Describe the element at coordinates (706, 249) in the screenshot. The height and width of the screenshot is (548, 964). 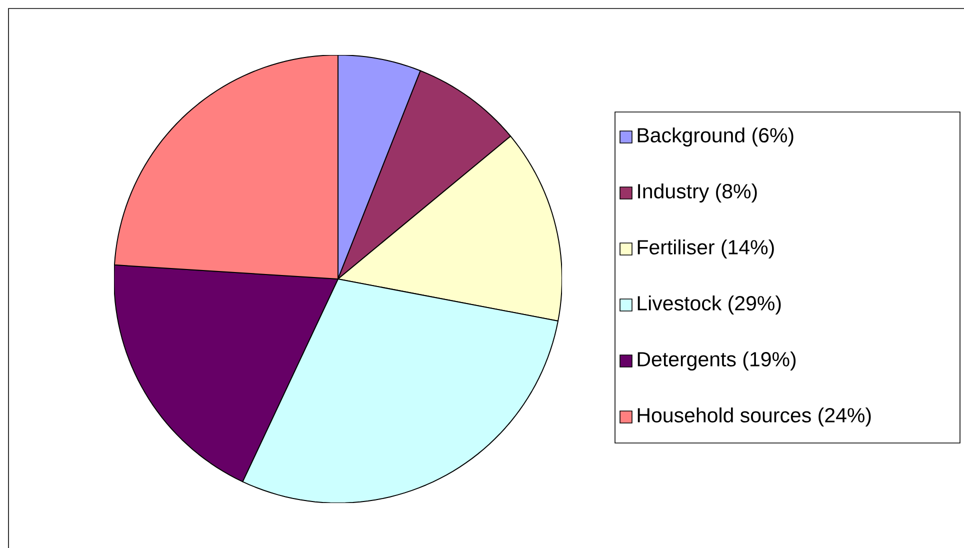
I see `legend-label: Fertiliser (14%)` at that location.